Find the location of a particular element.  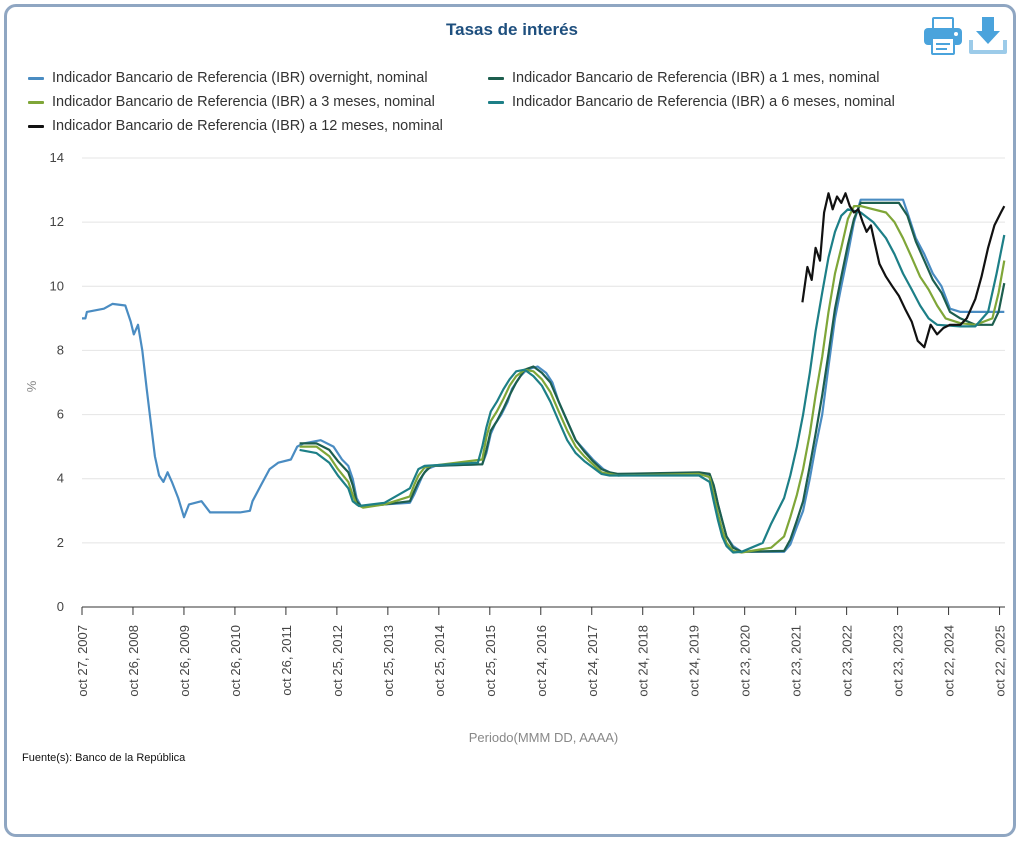

download-icon is located at coordinates (988, 35).